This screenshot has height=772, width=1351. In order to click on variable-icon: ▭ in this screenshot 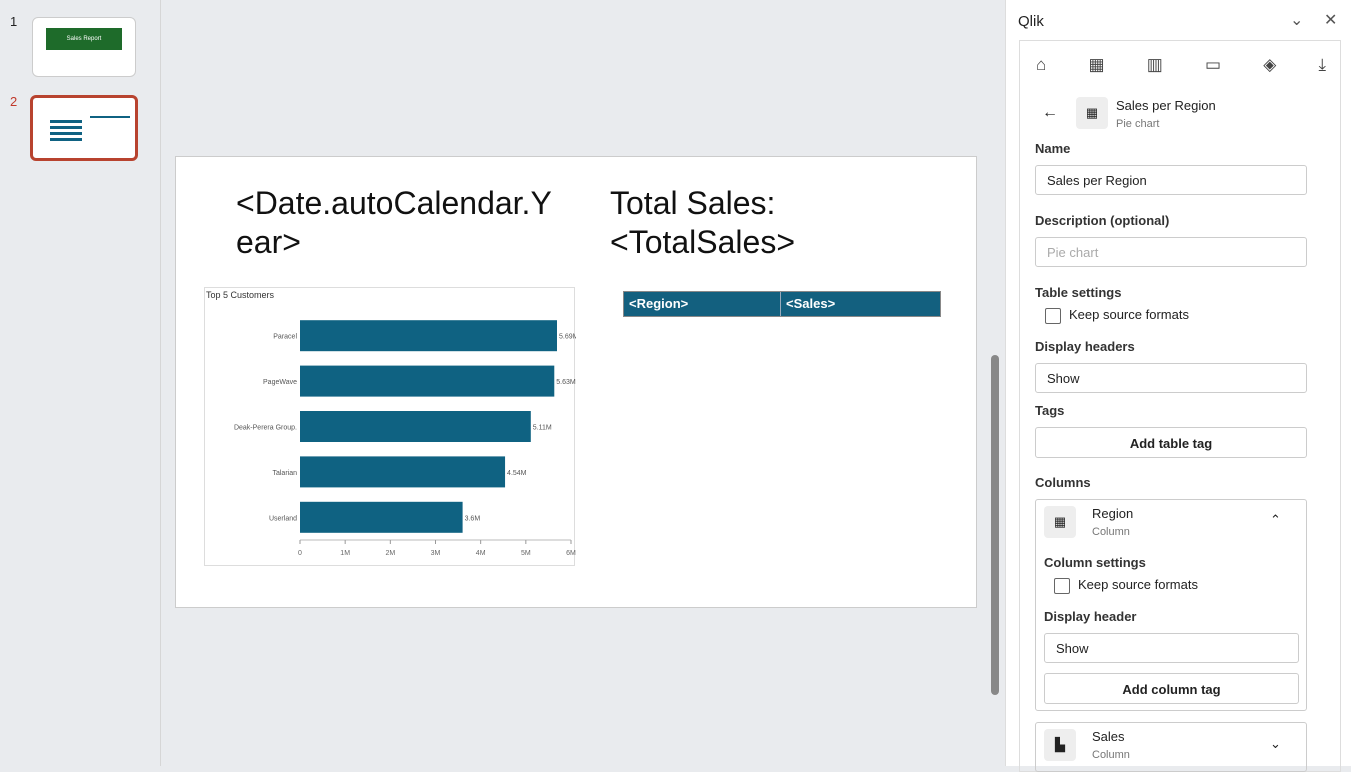, I will do `click(1213, 64)`.